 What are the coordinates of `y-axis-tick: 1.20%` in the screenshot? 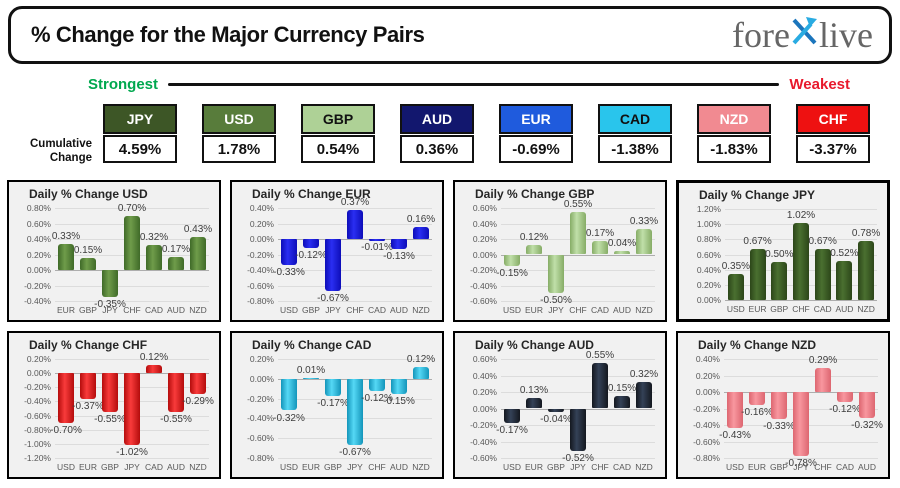 It's located at (708, 209).